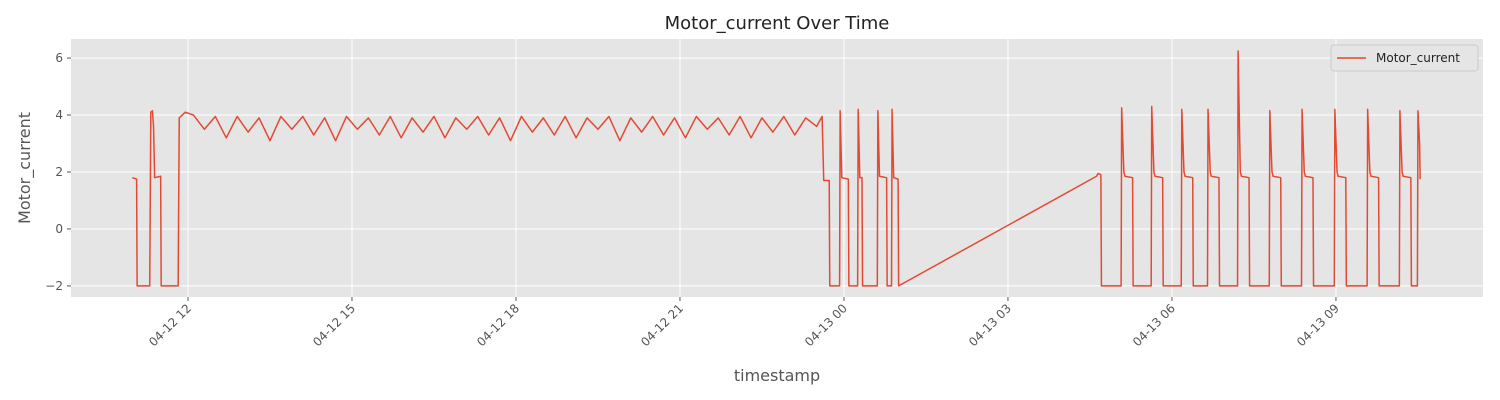 The height and width of the screenshot is (400, 1500). What do you see at coordinates (777, 23) in the screenshot?
I see `chart-title: Motor_current Over Time` at bounding box center [777, 23].